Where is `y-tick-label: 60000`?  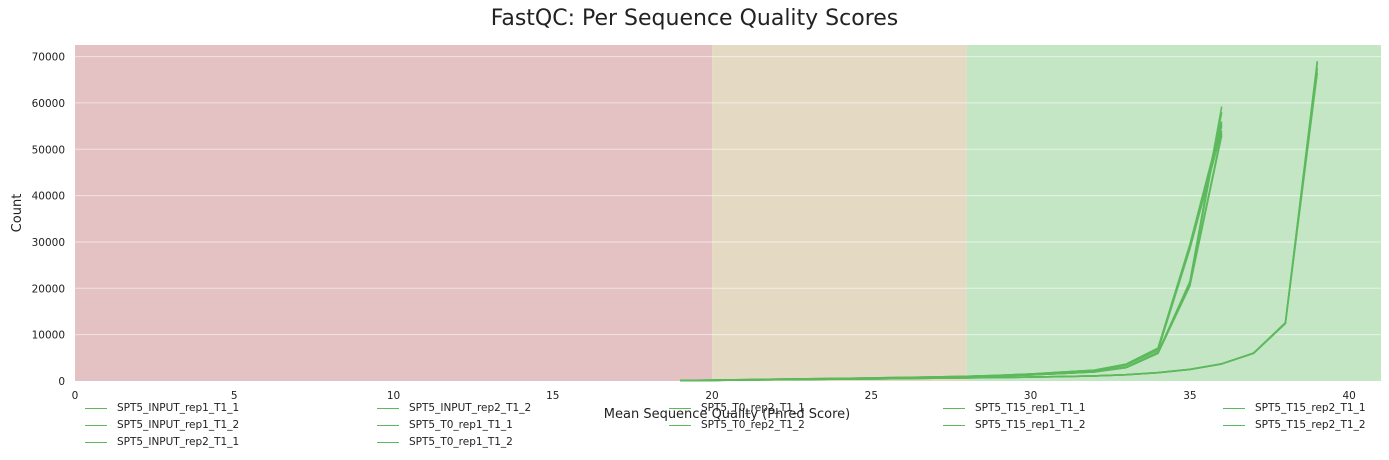
y-tick-label: 60000 is located at coordinates (48, 104).